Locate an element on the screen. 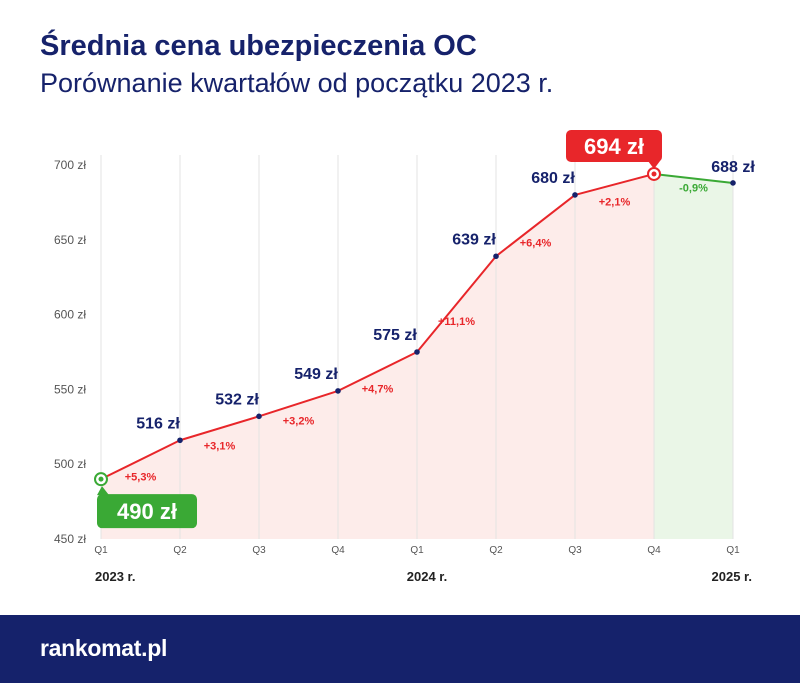 This screenshot has width=800, height=683. chart-title: Średnia cena ubezpieczenia OC is located at coordinates (258, 46).